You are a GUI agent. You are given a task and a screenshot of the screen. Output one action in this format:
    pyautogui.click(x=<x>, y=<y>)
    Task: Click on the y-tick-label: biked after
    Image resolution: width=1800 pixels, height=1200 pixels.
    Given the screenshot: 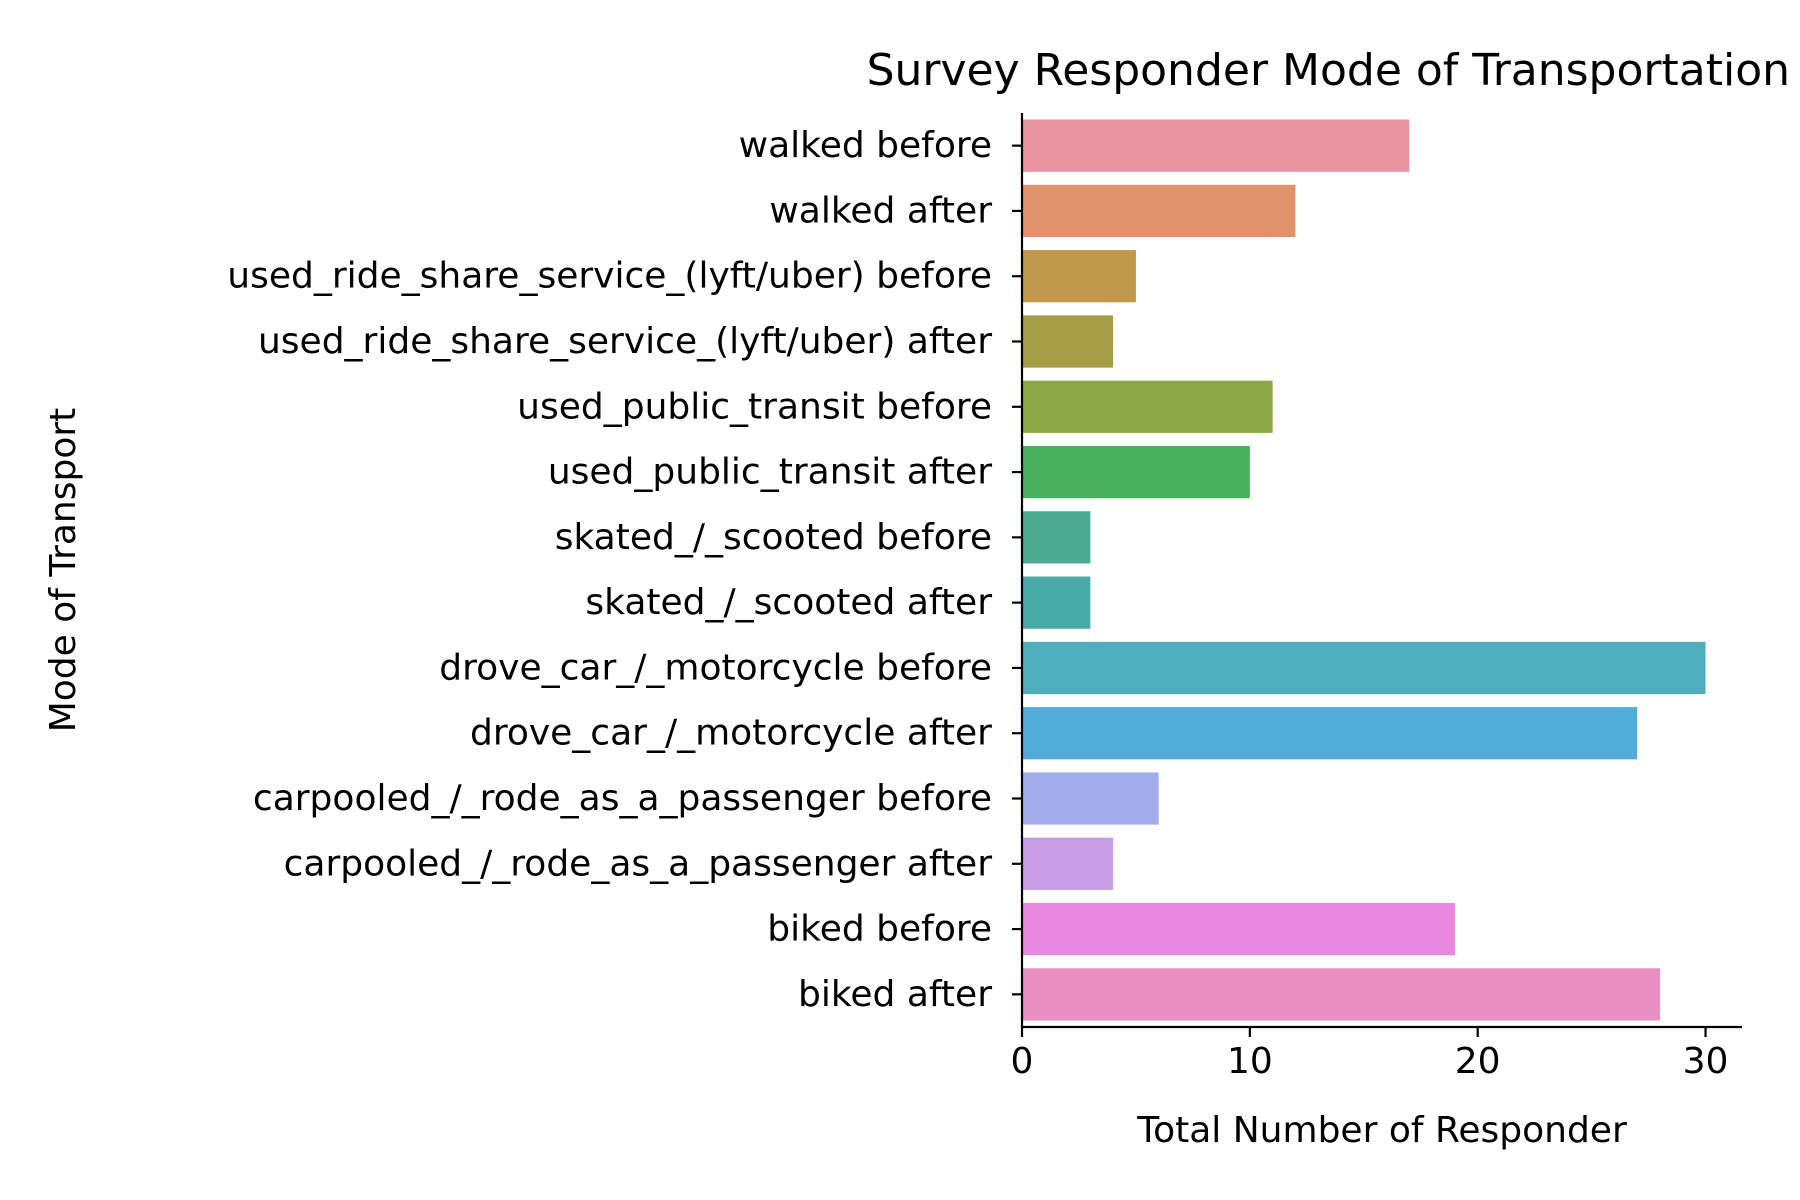 What is the action you would take?
    pyautogui.click(x=895, y=994)
    